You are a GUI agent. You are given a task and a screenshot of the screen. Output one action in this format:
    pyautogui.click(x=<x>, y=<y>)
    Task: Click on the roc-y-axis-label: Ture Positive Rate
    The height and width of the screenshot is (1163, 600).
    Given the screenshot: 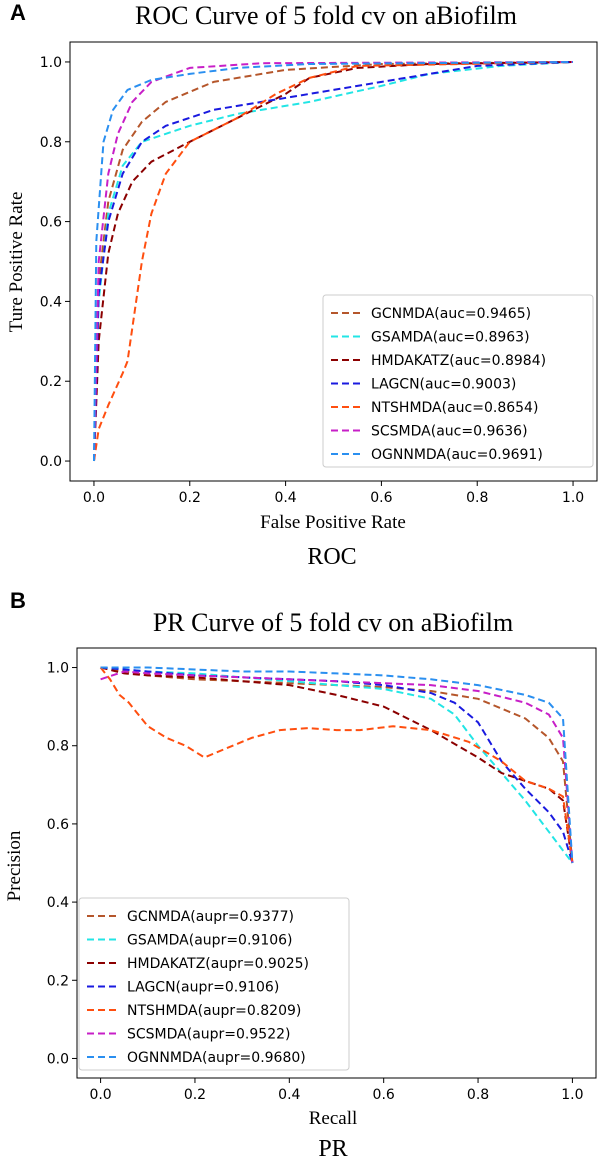 What is the action you would take?
    pyautogui.click(x=16, y=262)
    